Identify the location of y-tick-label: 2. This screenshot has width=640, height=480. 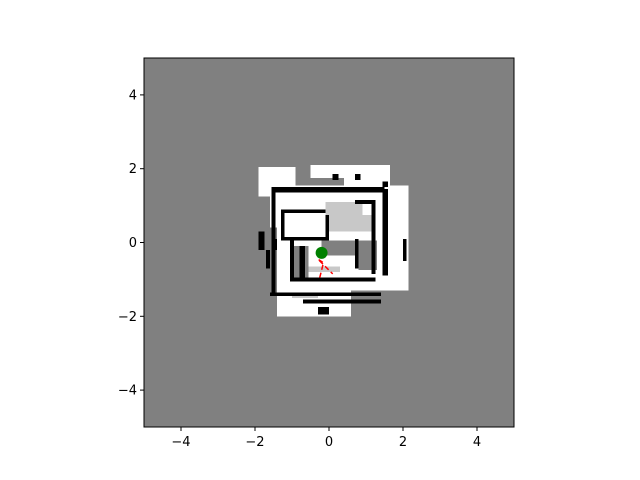
(133, 169).